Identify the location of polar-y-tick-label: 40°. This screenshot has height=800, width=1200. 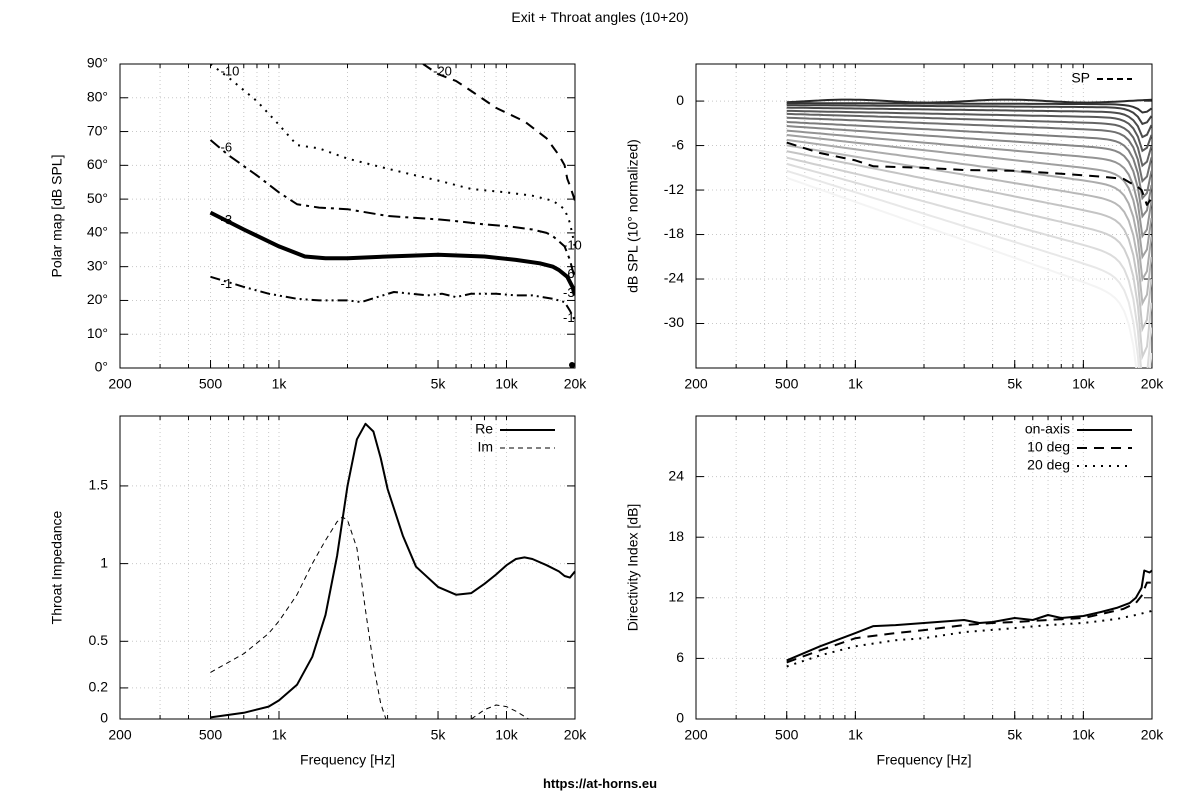
(97, 232).